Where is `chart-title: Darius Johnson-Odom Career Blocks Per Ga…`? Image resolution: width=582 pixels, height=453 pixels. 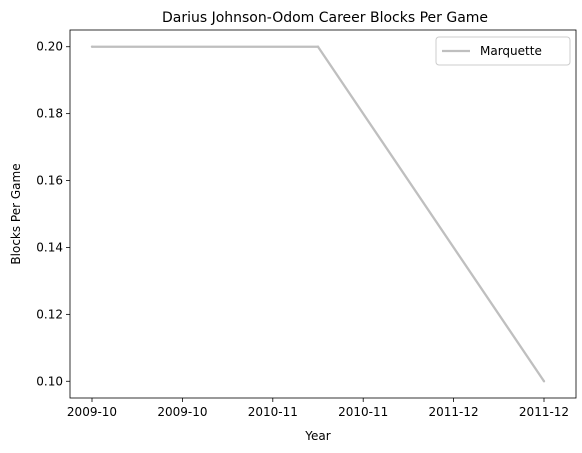 chart-title: Darius Johnson-Odom Career Blocks Per Ga… is located at coordinates (325, 18).